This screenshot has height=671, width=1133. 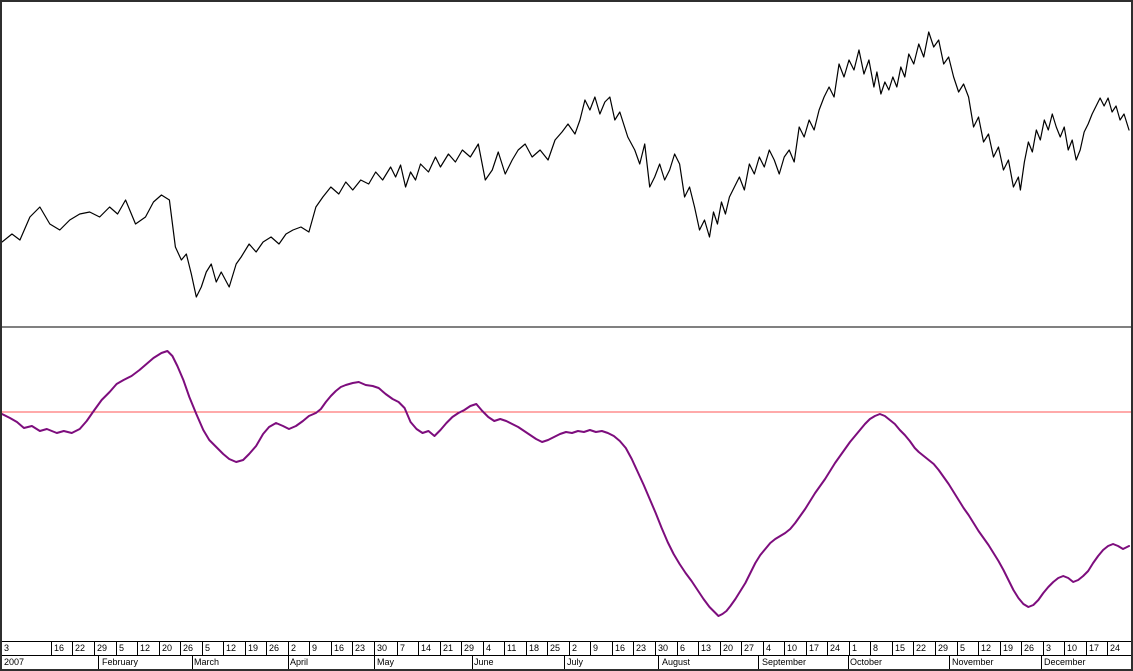 What do you see at coordinates (120, 662) in the screenshot?
I see `axis-month-label: February` at bounding box center [120, 662].